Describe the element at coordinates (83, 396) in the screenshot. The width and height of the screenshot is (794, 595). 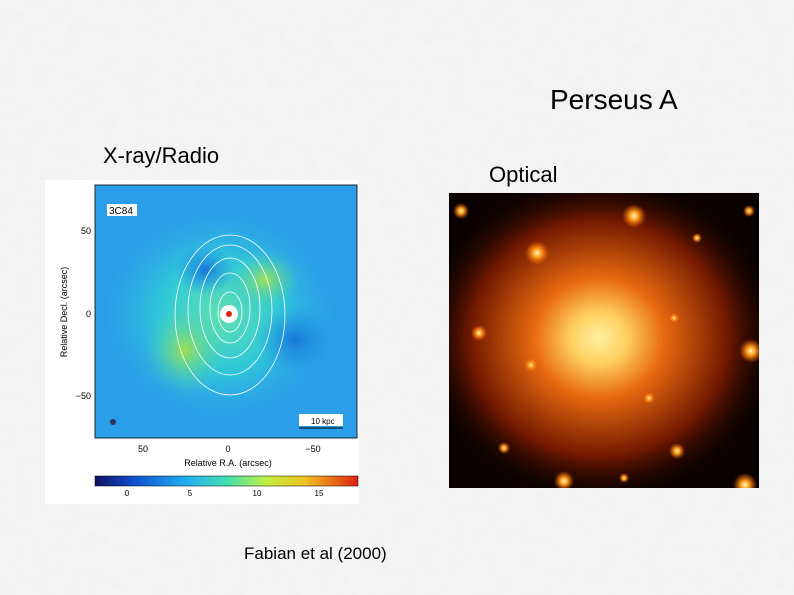
I see `y-tick-label: −50` at that location.